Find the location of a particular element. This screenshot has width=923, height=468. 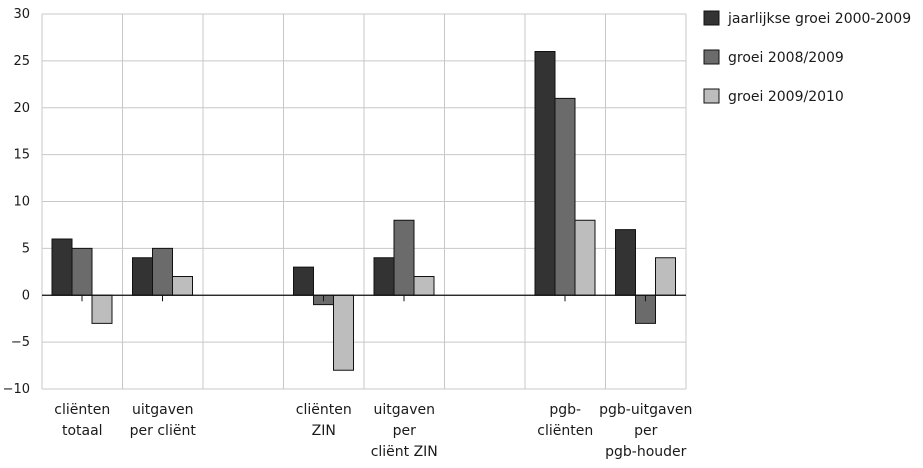

category-label: cliënt ZIN is located at coordinates (404, 452).